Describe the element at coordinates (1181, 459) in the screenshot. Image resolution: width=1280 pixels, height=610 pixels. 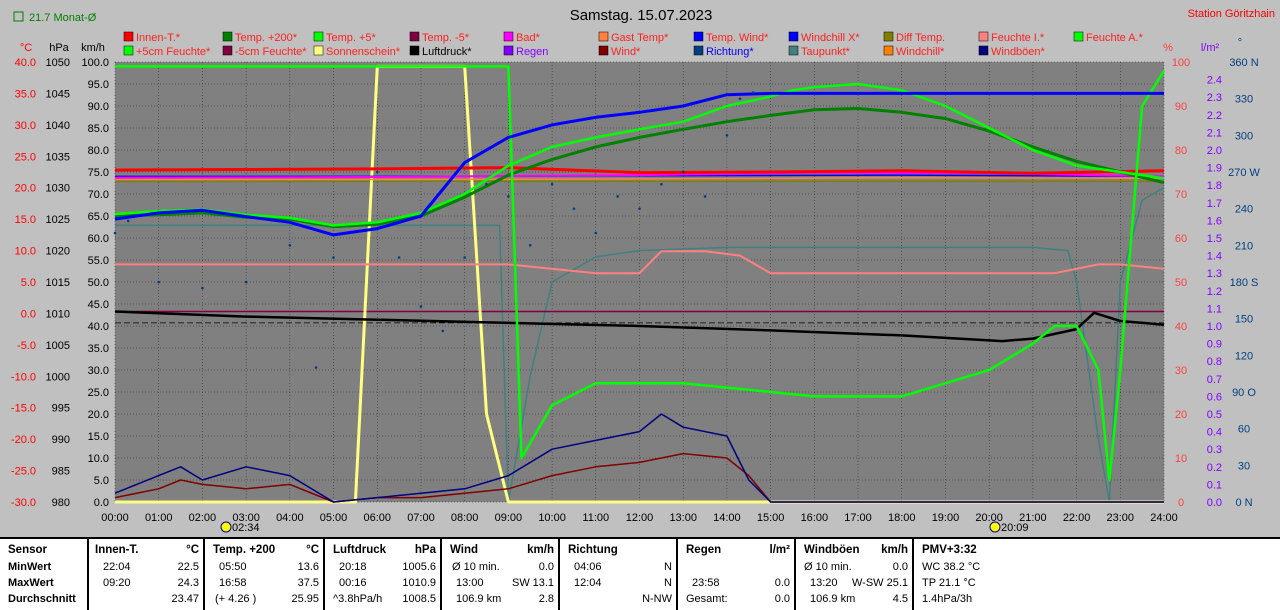
I see `percent-tick-label: 10` at that location.